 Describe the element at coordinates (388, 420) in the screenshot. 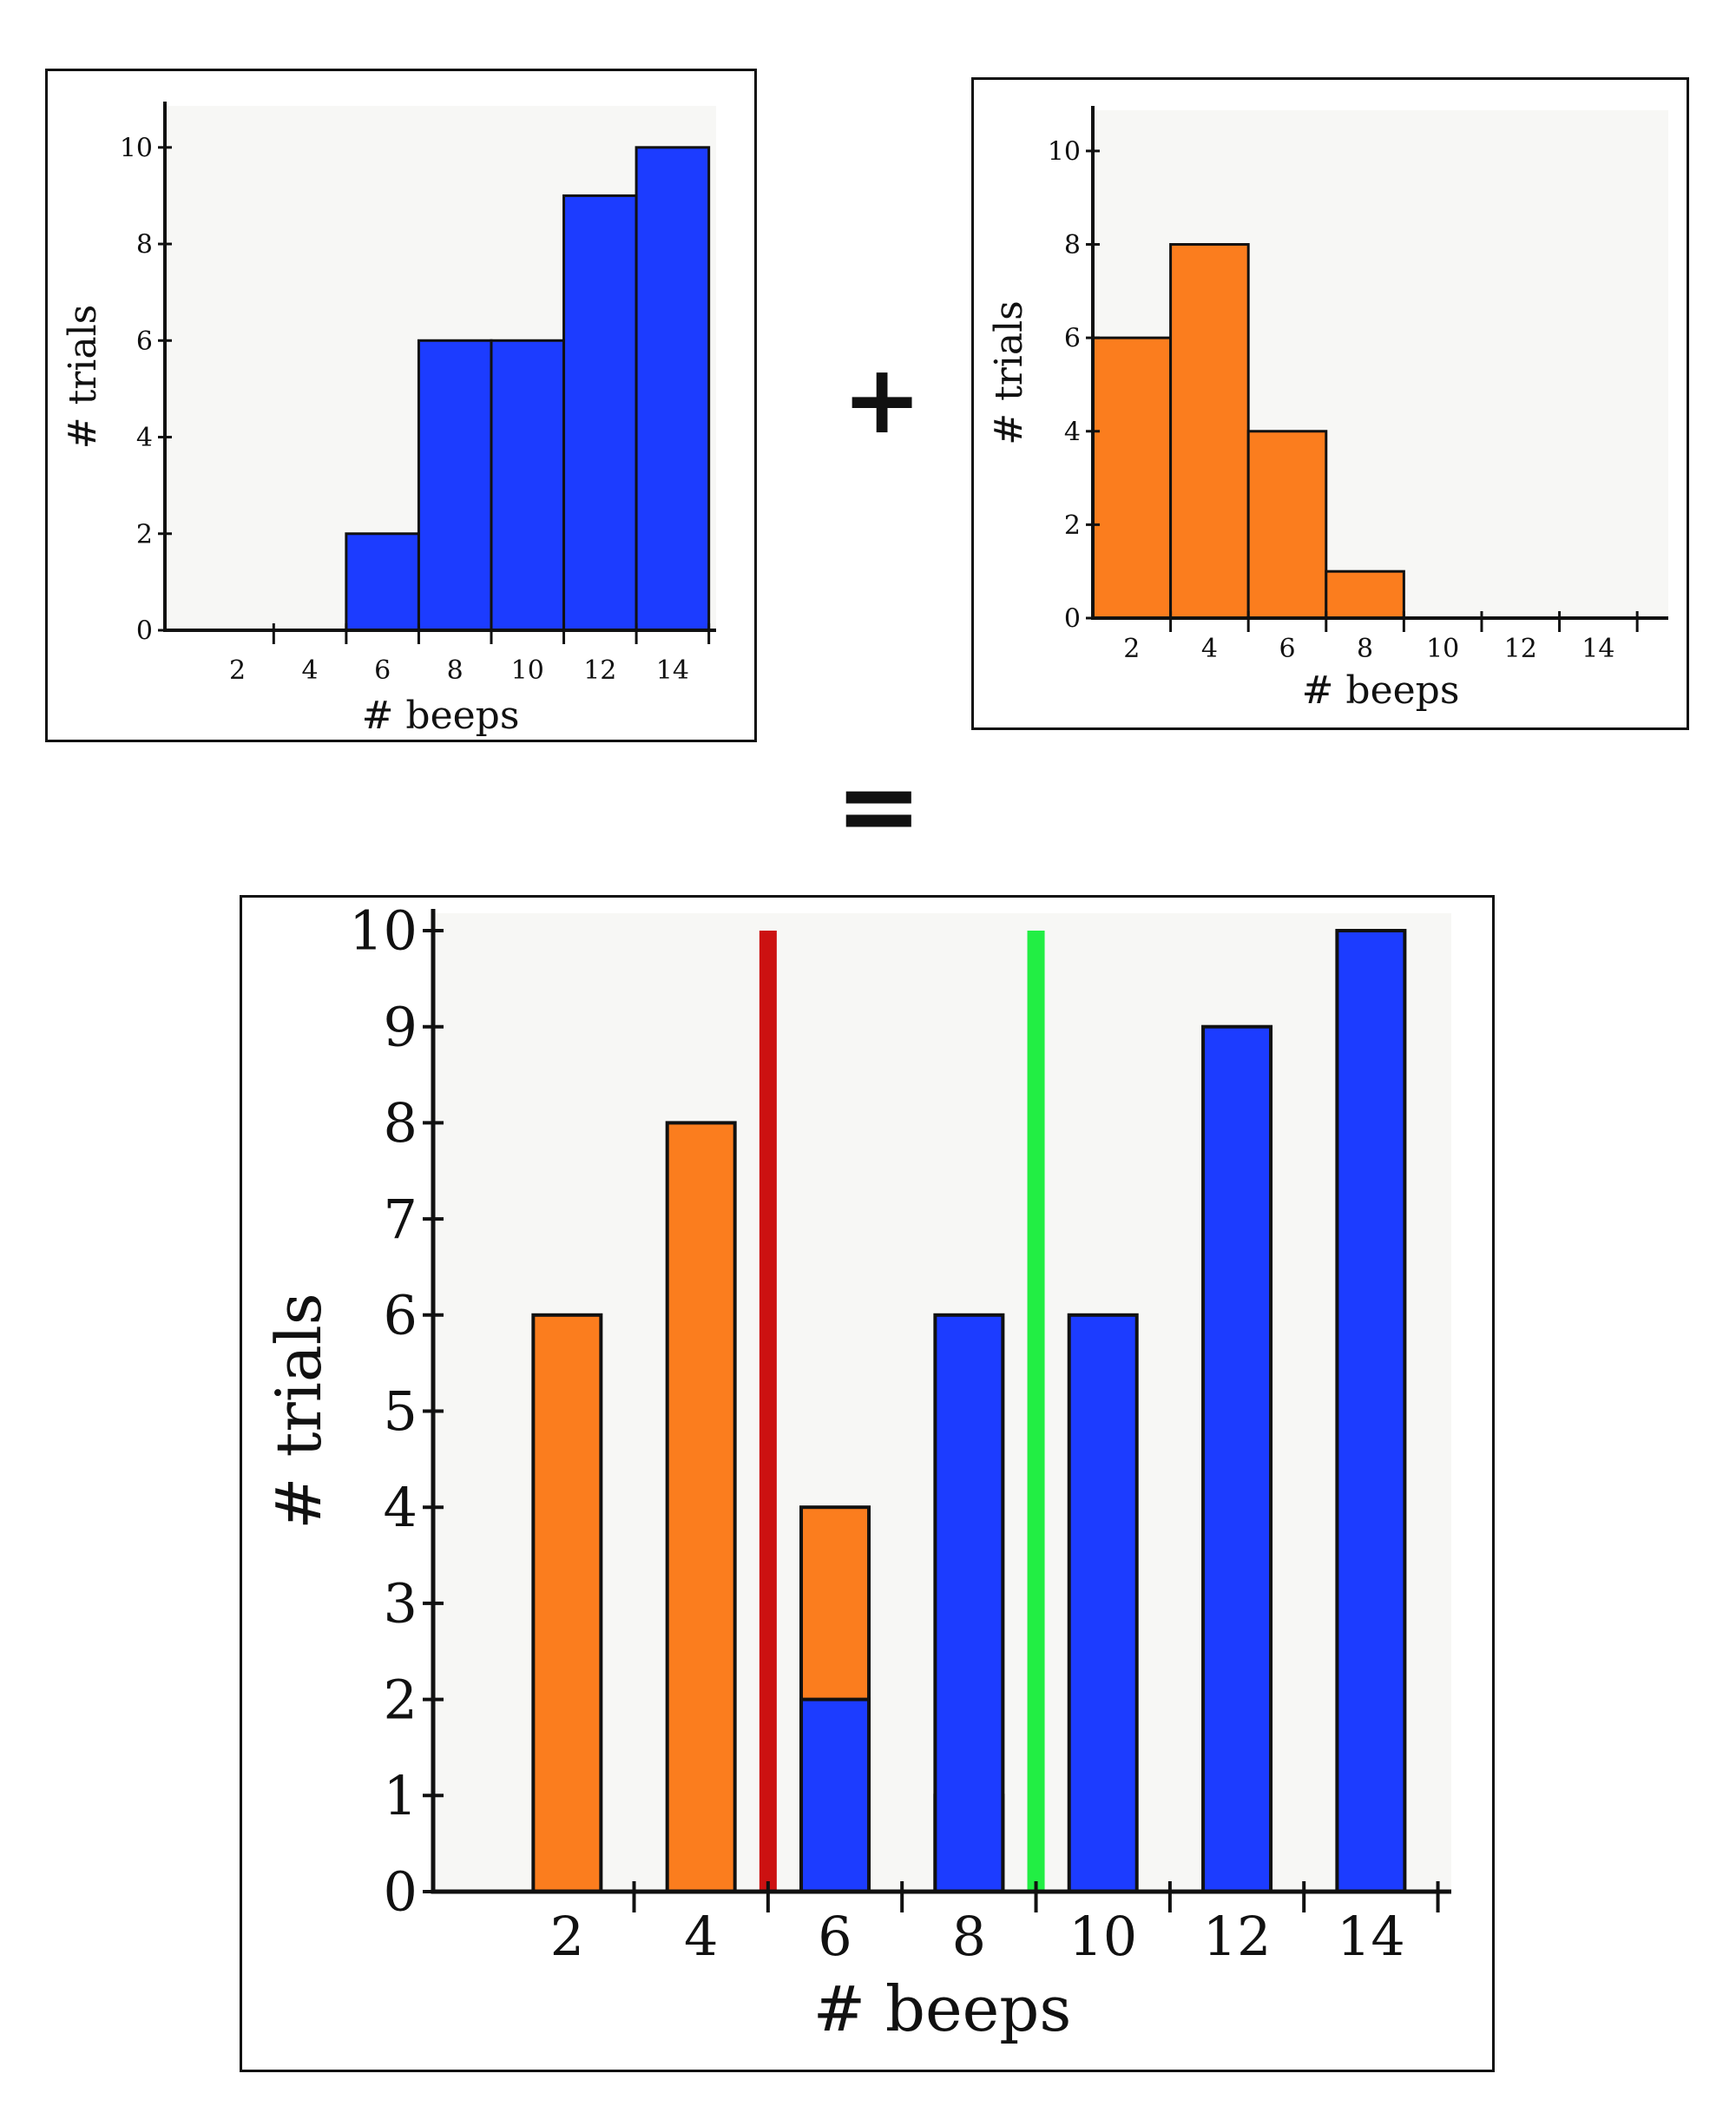

I see `chart-svg-top-left: 0 2 4 6 8 10 2 4 6 8 10 12 14 # beeps # trials` at that location.